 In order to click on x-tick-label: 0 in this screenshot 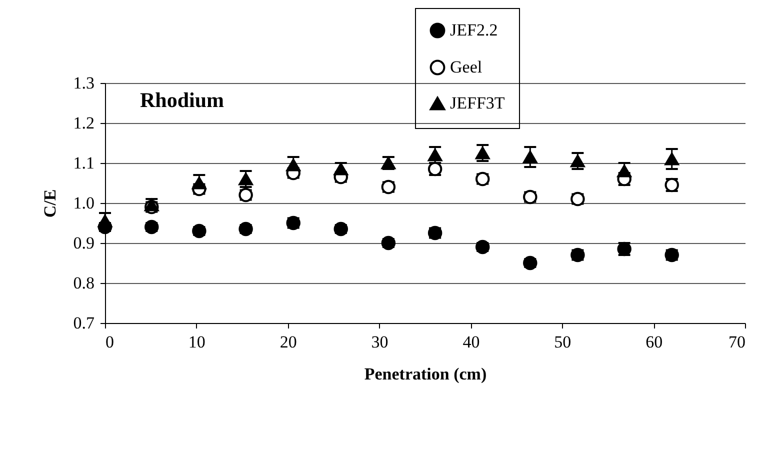, I will do `click(110, 342)`.